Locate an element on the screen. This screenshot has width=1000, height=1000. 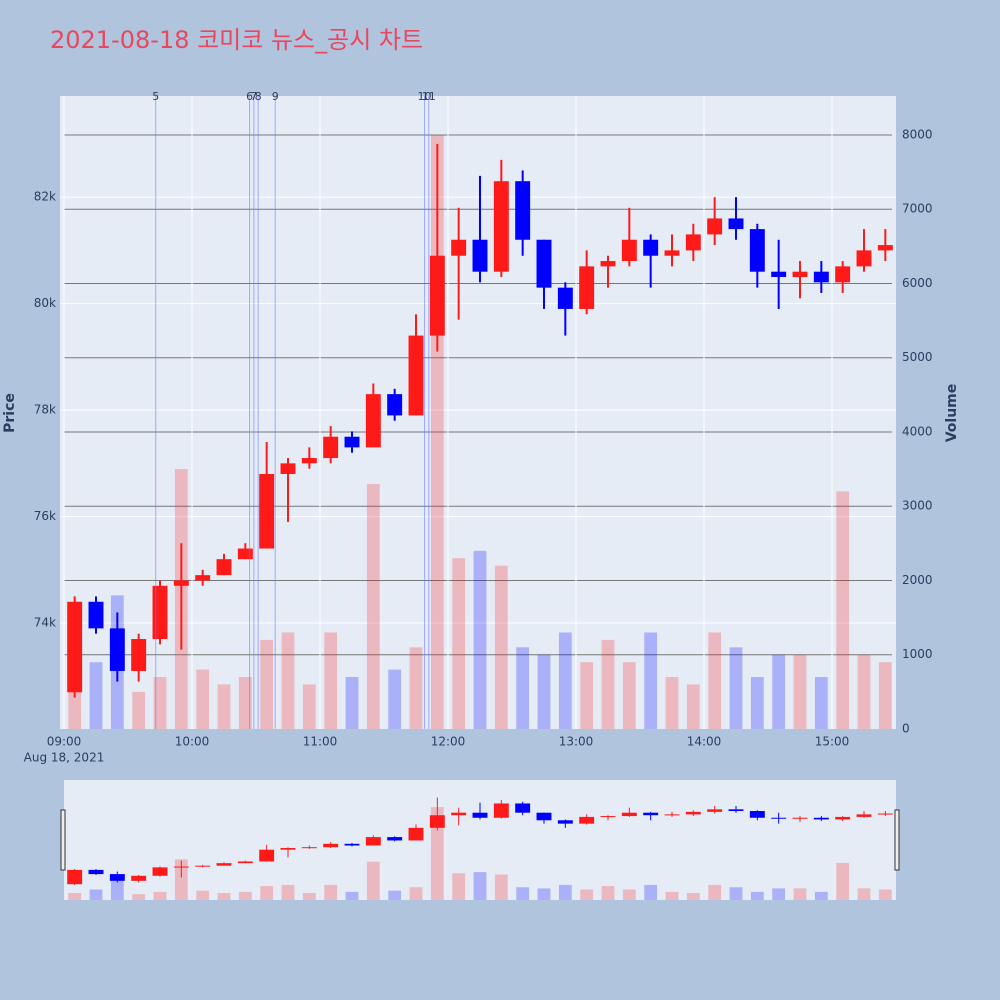
y-tick-label: 80k is located at coordinates (45, 303).